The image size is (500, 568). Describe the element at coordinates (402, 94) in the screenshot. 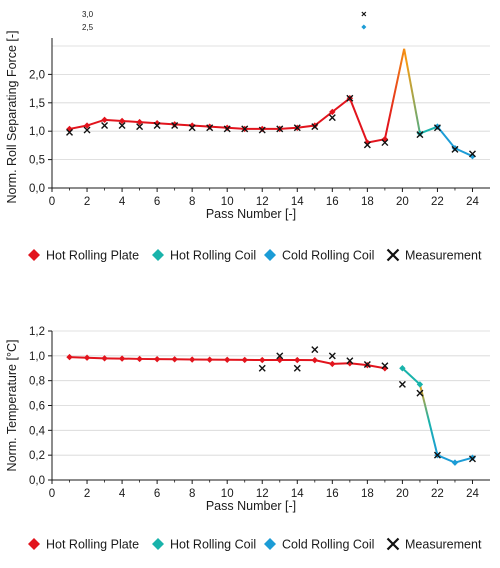

I see `transition-line` at that location.